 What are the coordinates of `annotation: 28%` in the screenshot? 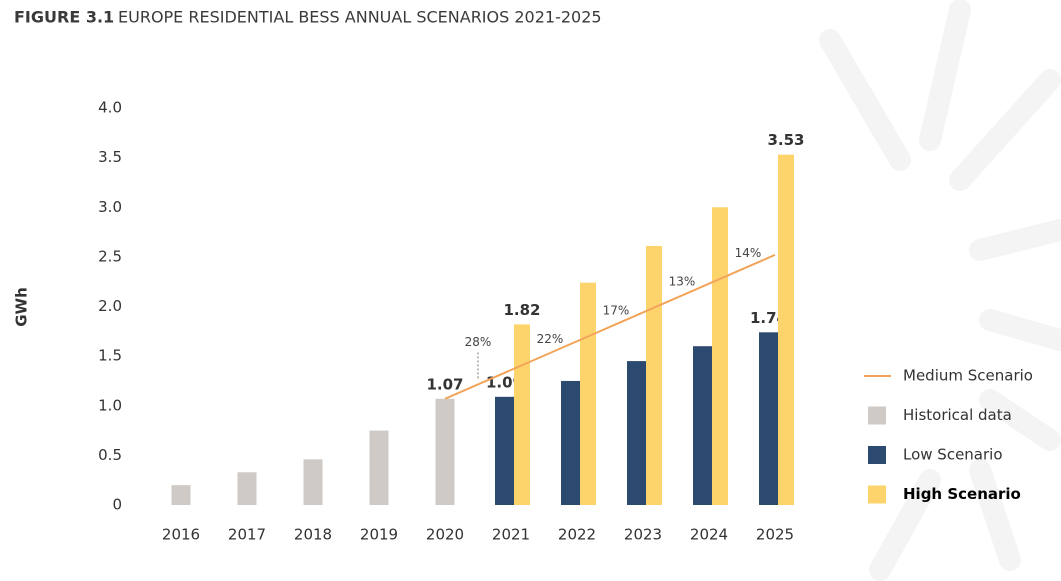 It's located at (478, 342).